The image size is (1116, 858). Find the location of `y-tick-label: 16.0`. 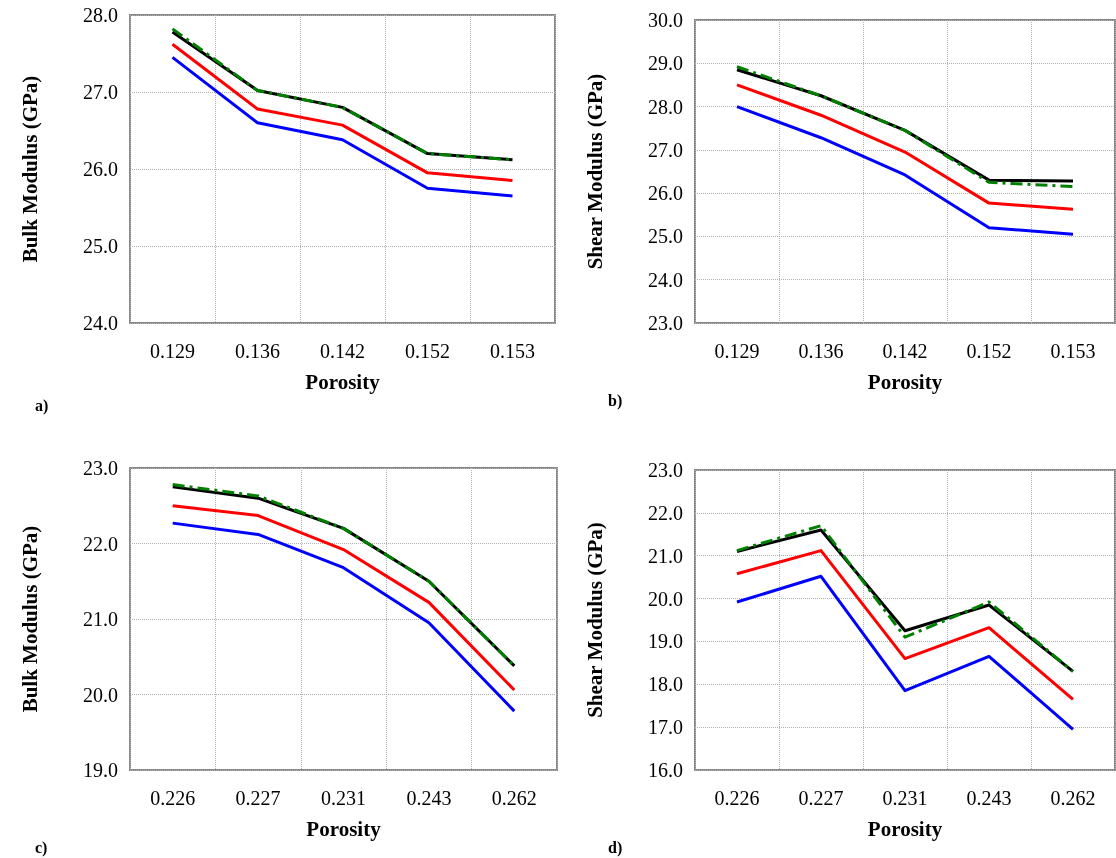

y-tick-label: 16.0 is located at coordinates (665, 770).